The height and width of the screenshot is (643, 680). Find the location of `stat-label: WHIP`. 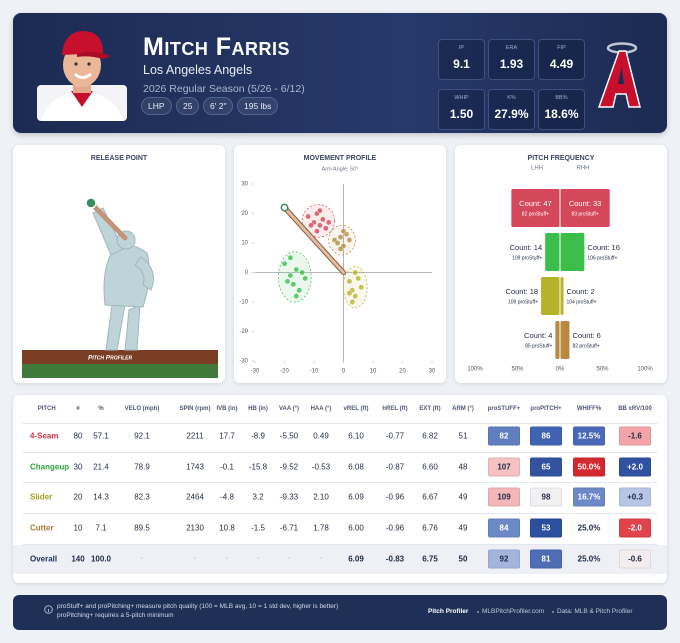

stat-label: WHIP is located at coordinates (461, 98).